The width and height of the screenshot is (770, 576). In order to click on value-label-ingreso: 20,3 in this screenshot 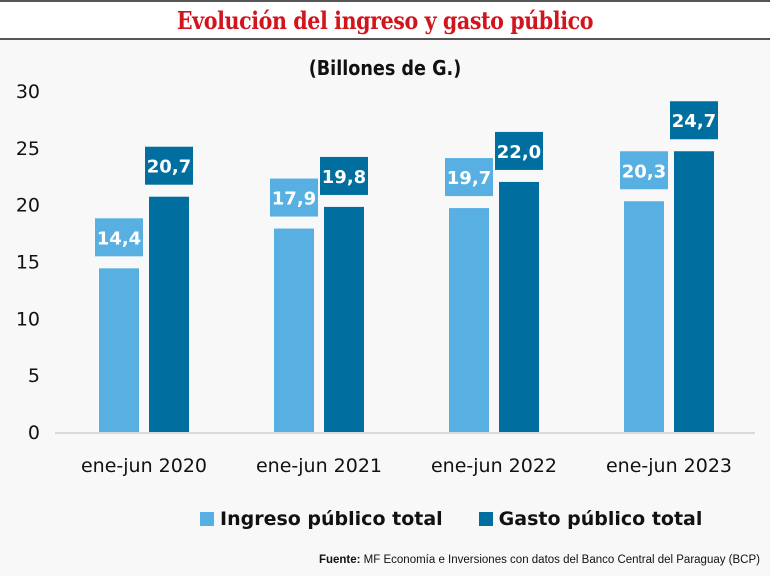, I will do `click(644, 171)`.